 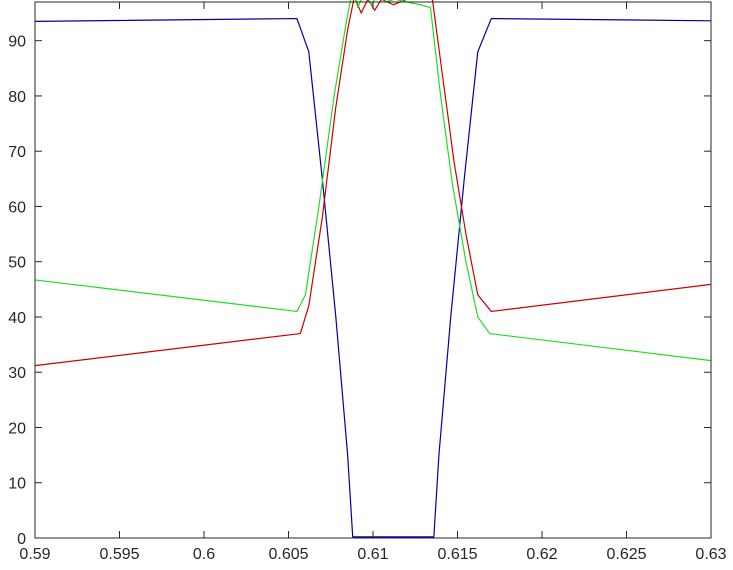 I want to click on y-tick-label: 0, so click(x=21, y=539).